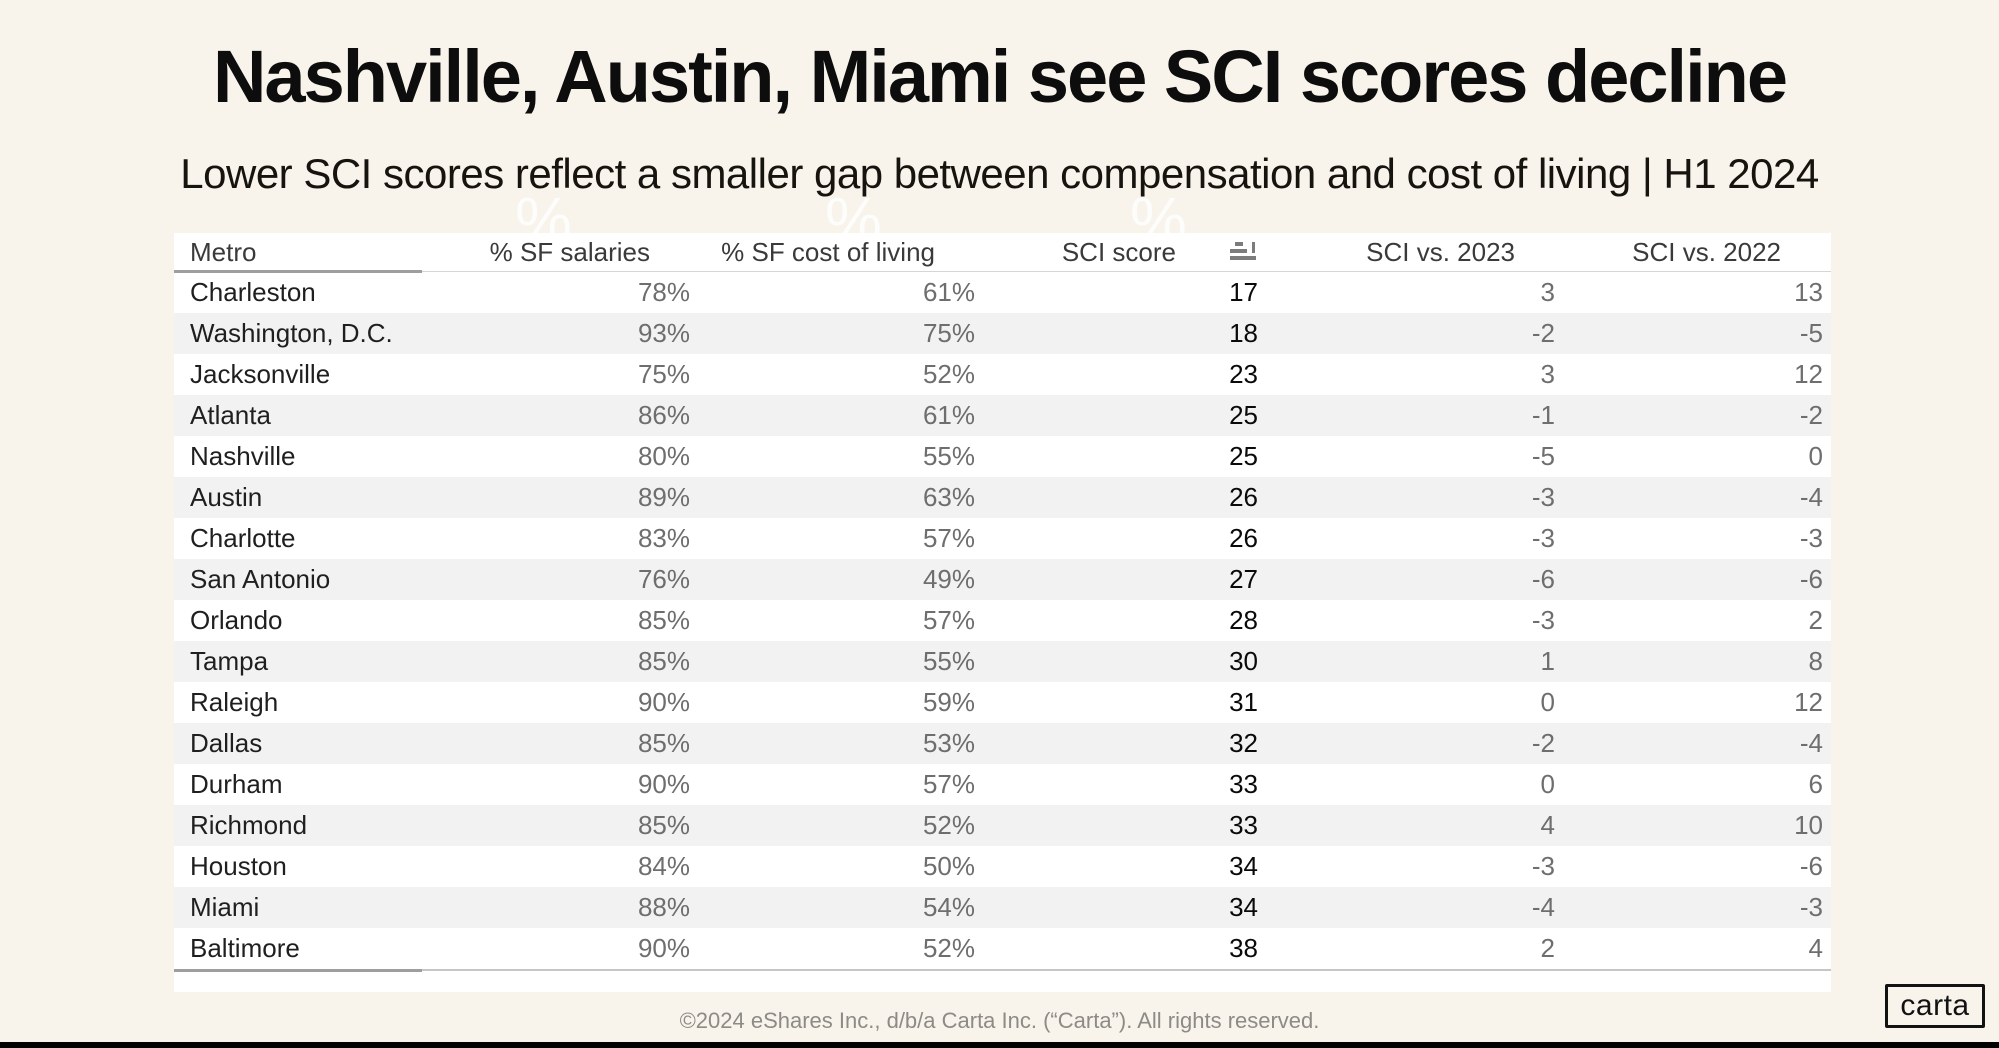  I want to click on sci-score-cell: 18, so click(1243, 333).